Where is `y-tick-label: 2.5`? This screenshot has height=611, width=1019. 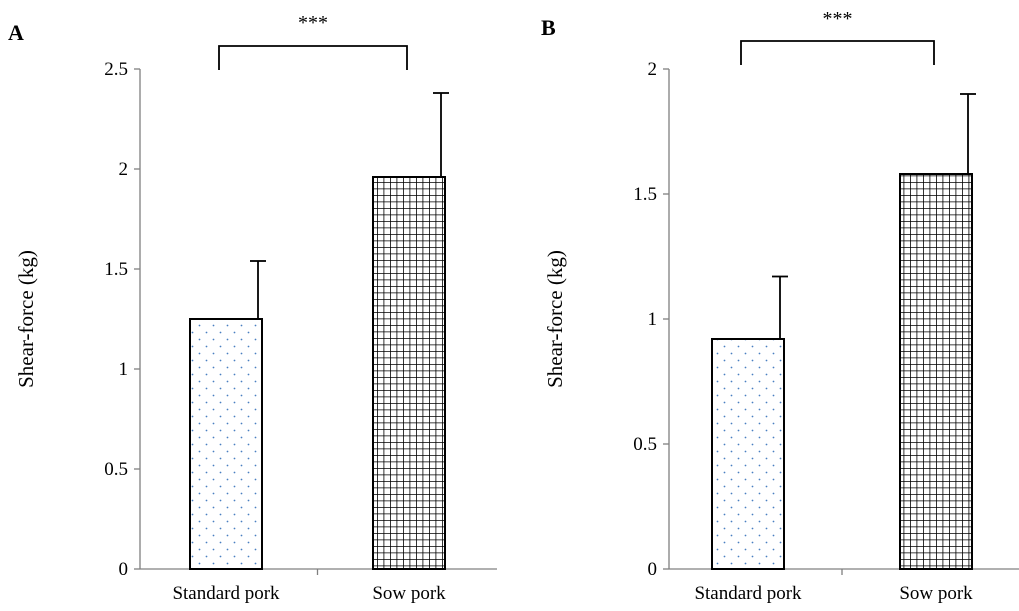 y-tick-label: 2.5 is located at coordinates (116, 69).